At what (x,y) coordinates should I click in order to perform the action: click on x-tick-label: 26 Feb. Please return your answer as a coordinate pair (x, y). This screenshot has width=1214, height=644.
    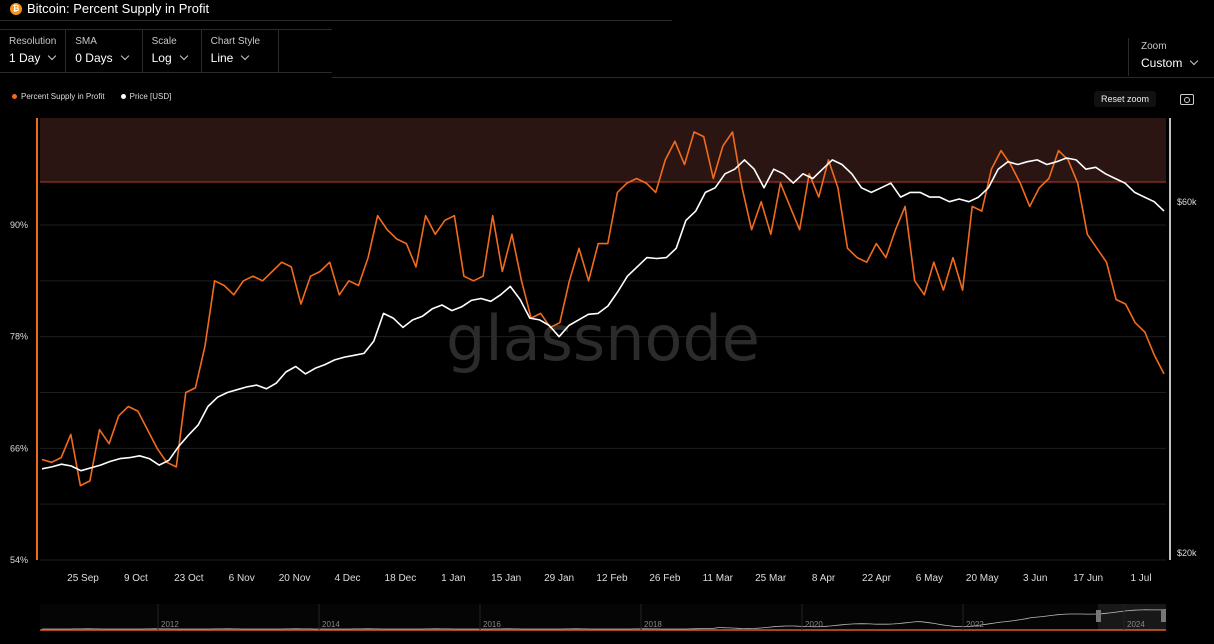
    Looking at the image, I should click on (665, 578).